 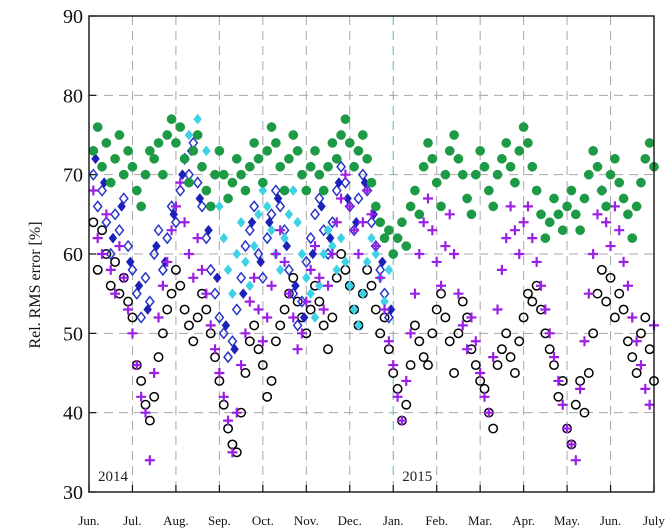 I want to click on y-tick-label: 50, so click(x=73, y=334).